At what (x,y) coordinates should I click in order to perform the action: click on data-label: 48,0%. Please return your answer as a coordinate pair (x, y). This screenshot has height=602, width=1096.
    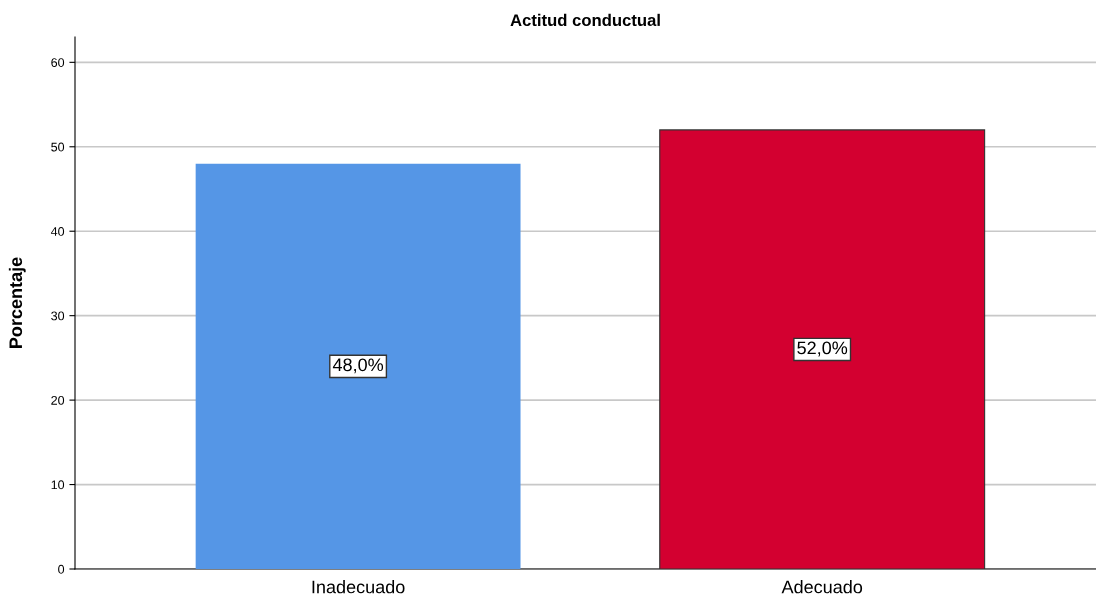
    Looking at the image, I should click on (358, 366).